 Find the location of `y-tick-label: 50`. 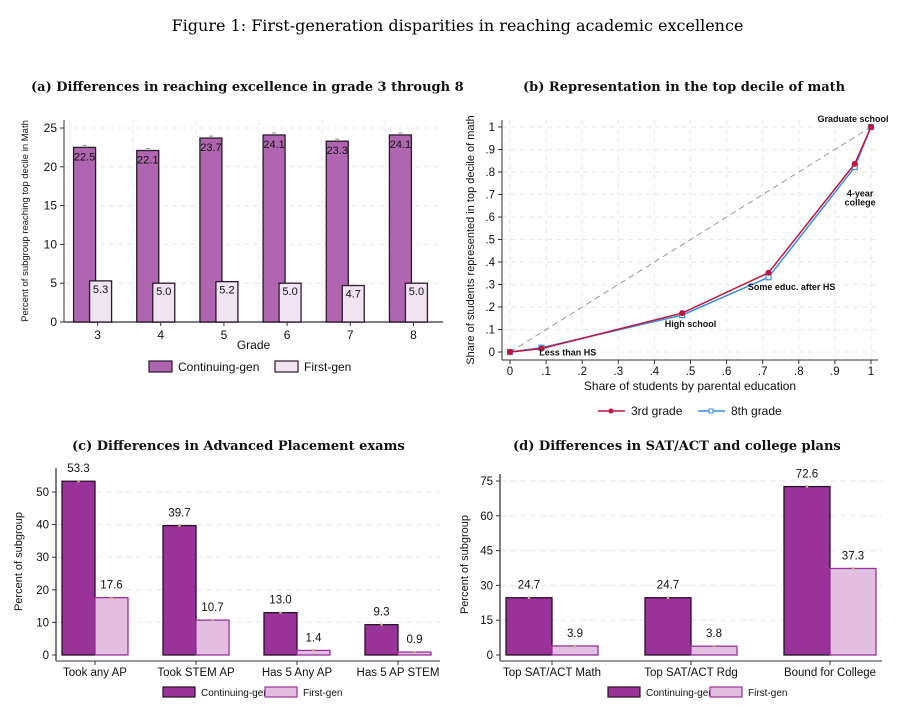

y-tick-label: 50 is located at coordinates (42, 493).